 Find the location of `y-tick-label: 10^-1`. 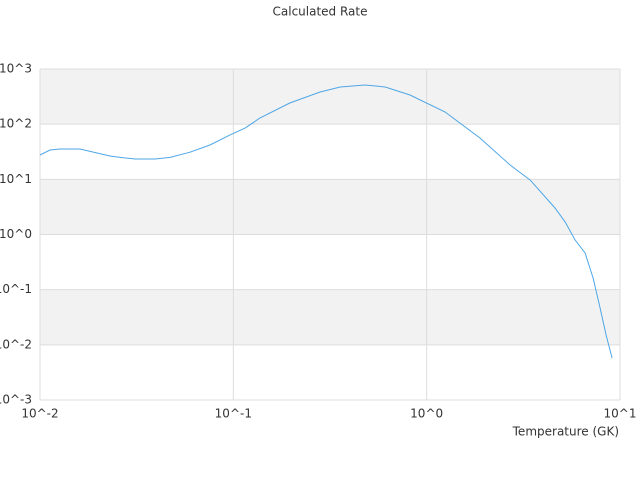

y-tick-label: 10^-1 is located at coordinates (16, 289).